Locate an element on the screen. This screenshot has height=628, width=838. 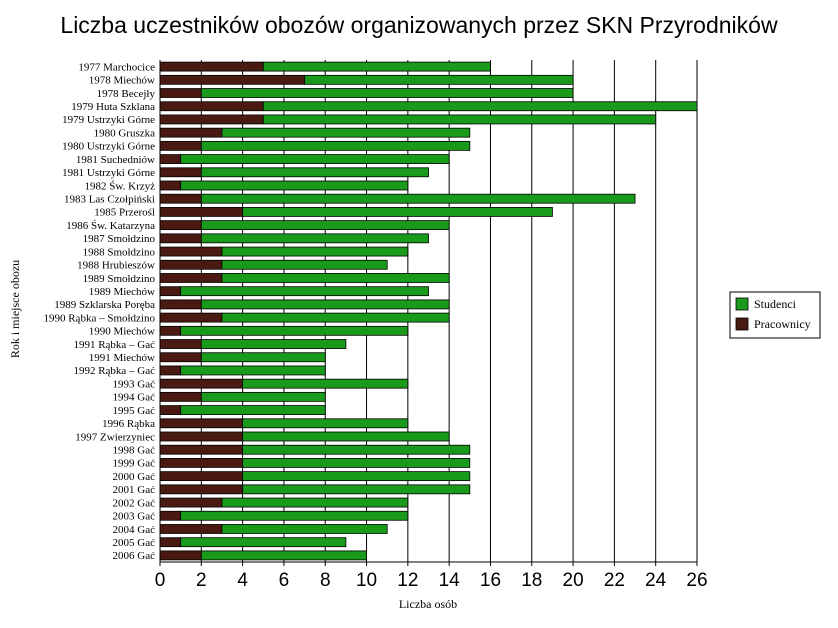
category-label: 2000 Gać is located at coordinates (134, 477).